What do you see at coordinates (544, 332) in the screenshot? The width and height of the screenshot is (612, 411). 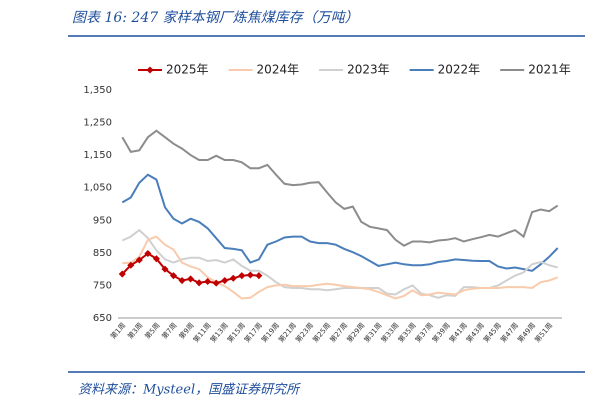 I see `x-tick-label: 第51周` at bounding box center [544, 332].